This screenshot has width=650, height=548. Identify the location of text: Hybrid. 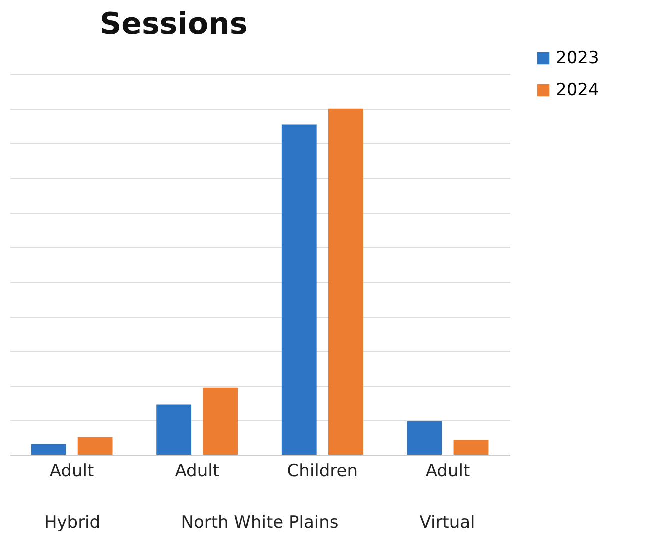
(72, 523).